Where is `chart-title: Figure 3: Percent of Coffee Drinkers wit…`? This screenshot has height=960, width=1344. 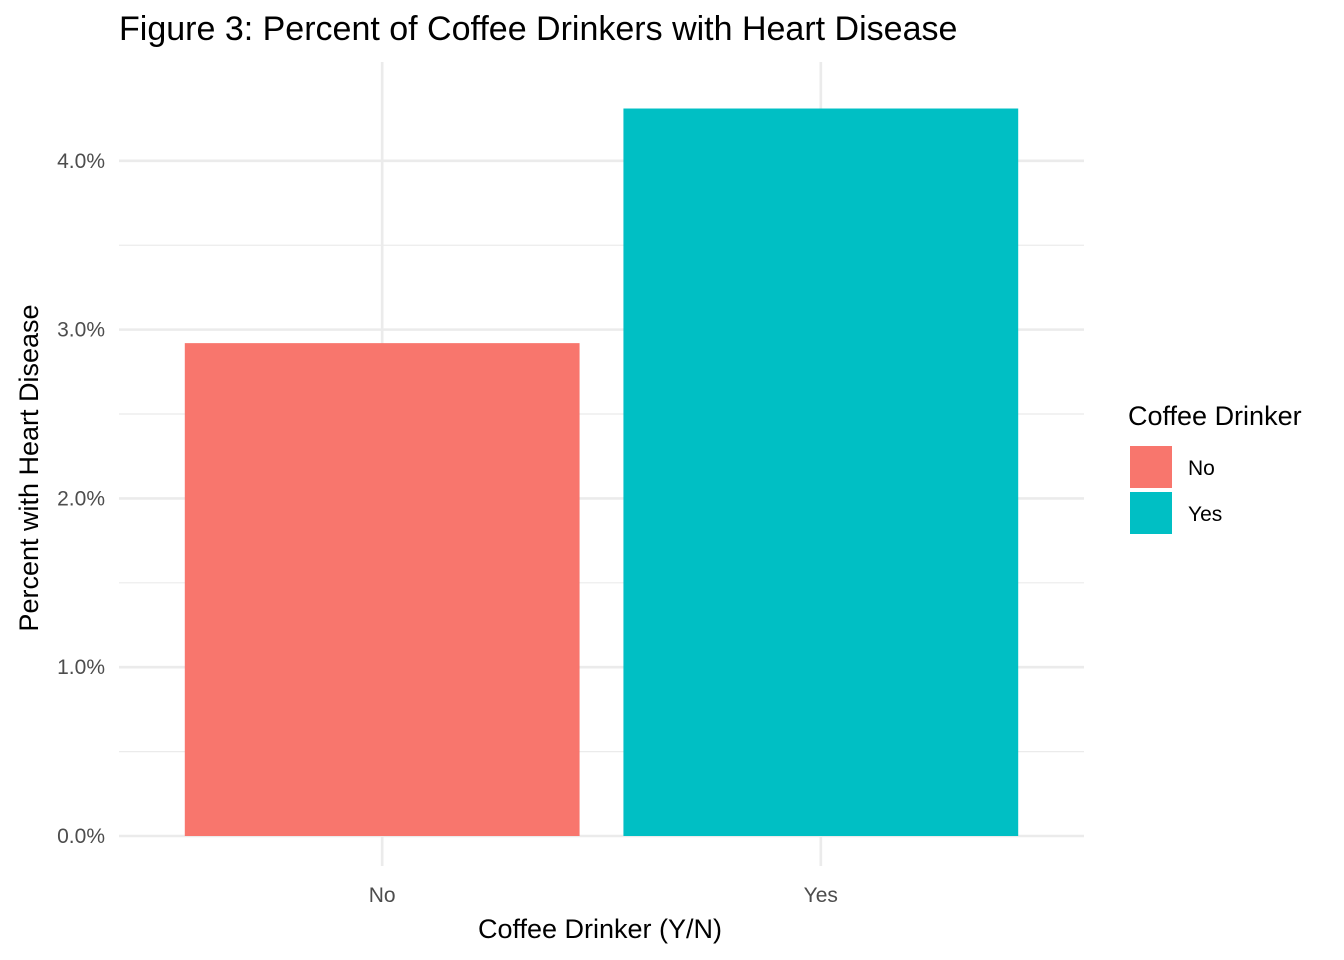 chart-title: Figure 3: Percent of Coffee Drinkers wit… is located at coordinates (538, 29).